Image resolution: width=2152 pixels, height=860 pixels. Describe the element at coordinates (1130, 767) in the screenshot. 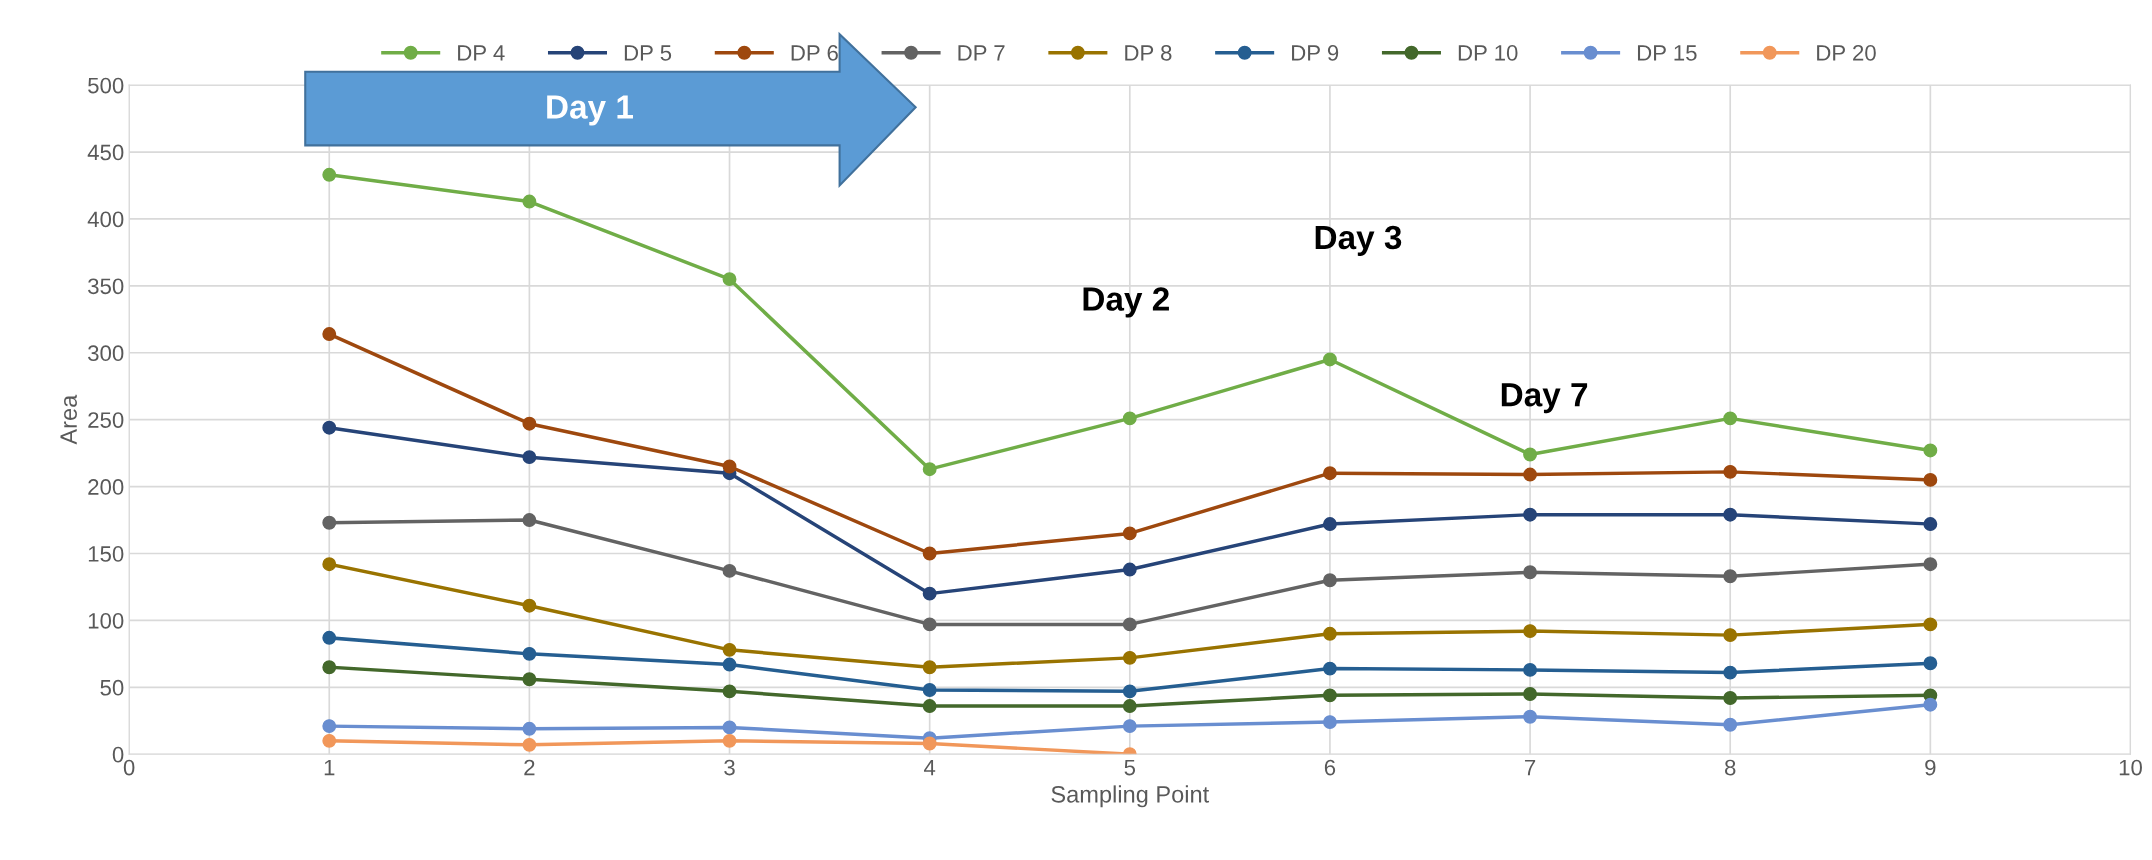

I see `x-tick-label: 5` at that location.